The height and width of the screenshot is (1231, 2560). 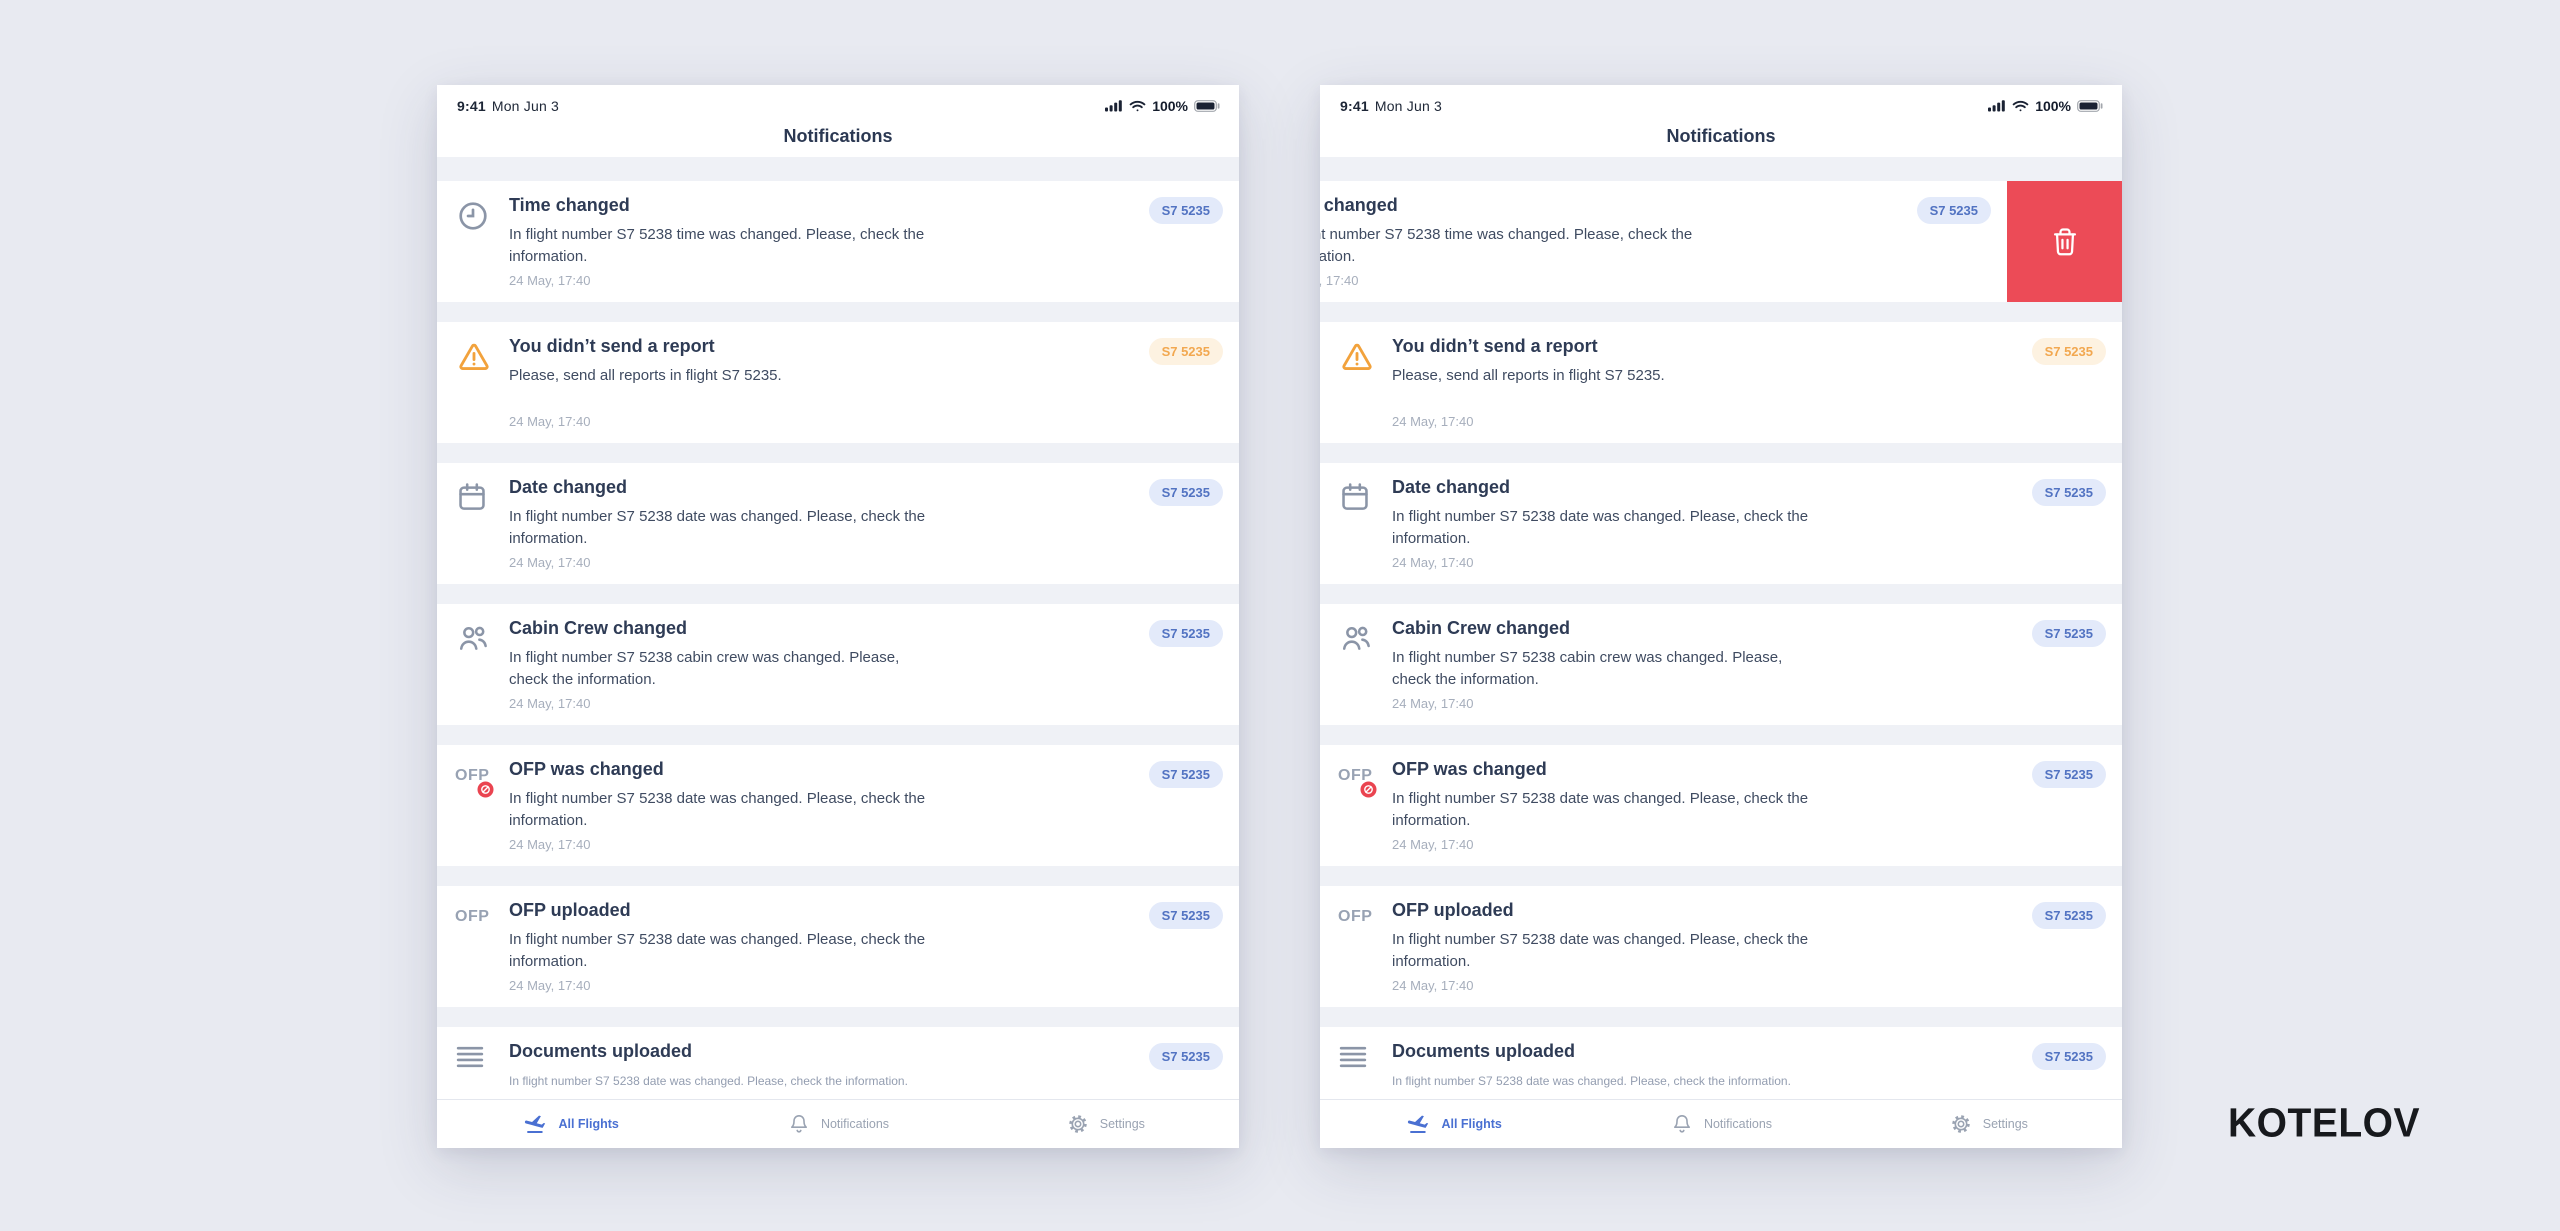 What do you see at coordinates (598, 628) in the screenshot?
I see `notification-title: Cabin Crew changed` at bounding box center [598, 628].